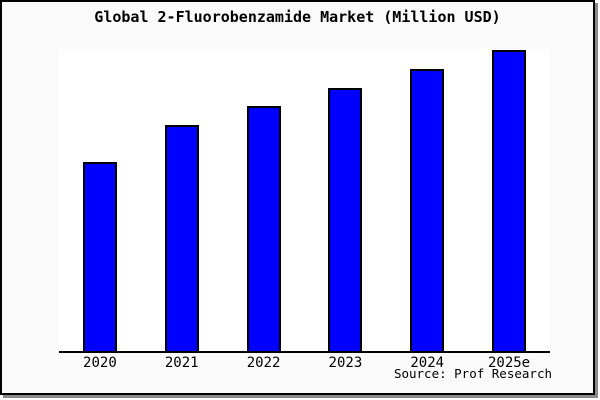 This screenshot has width=600, height=400. What do you see at coordinates (304, 363) in the screenshot?
I see `x-axis-labels: 2020 2021 2022 2023 2024 2025e` at bounding box center [304, 363].